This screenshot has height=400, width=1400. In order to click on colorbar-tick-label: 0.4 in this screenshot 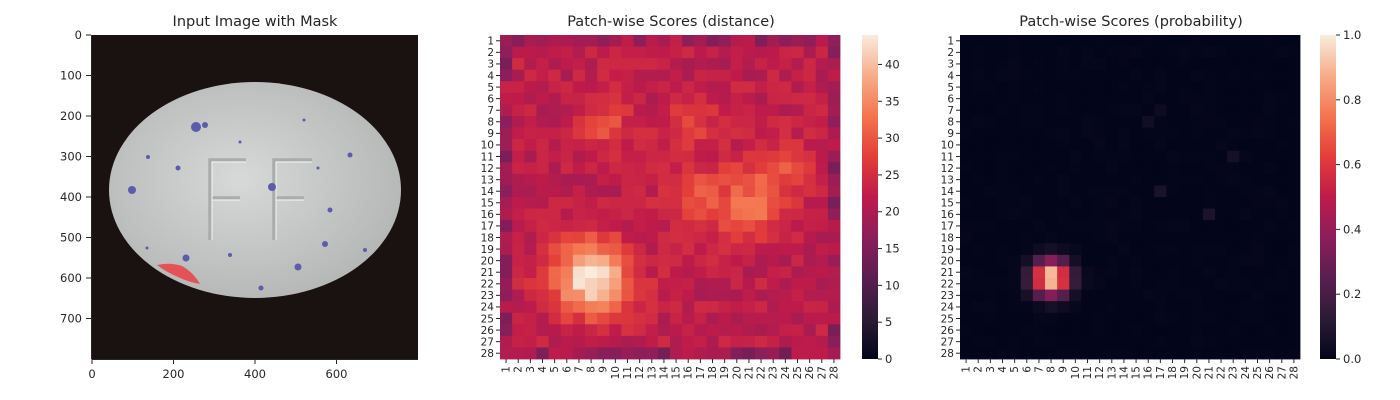, I will do `click(1352, 229)`.